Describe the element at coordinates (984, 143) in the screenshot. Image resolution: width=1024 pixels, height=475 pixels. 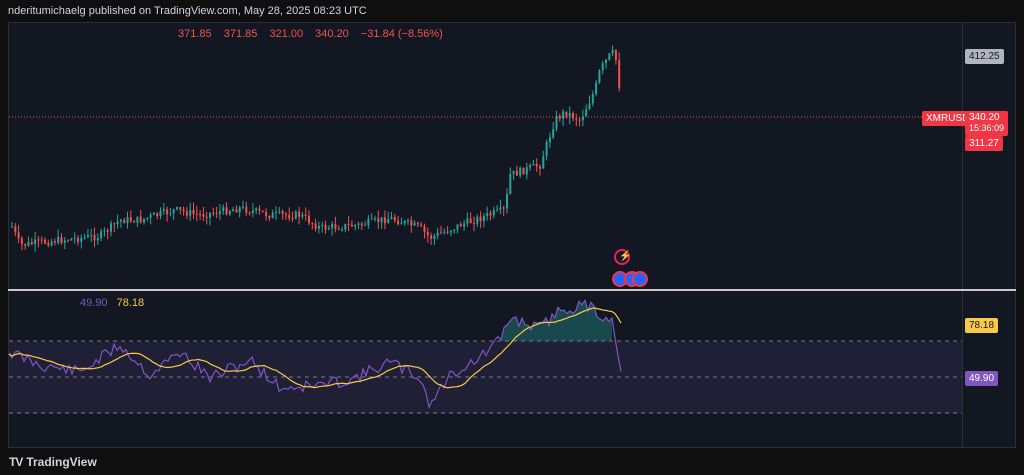
I see `low-price-label: 311.27` at that location.